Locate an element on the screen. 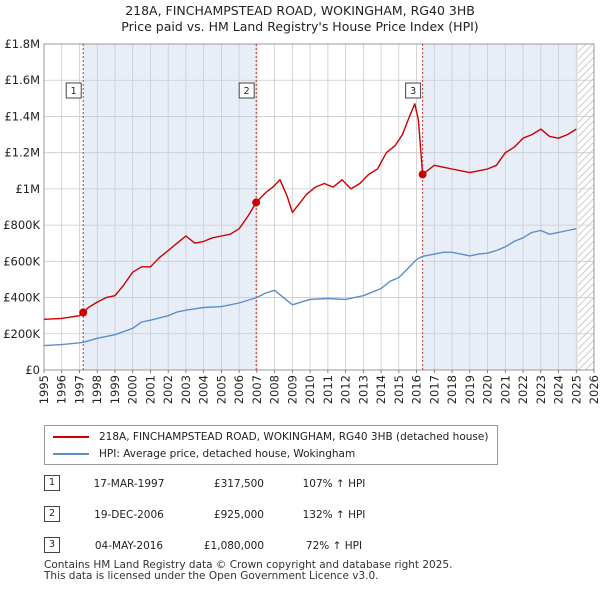 The image size is (600, 590). x-tick-label: 1999 is located at coordinates (115, 389).